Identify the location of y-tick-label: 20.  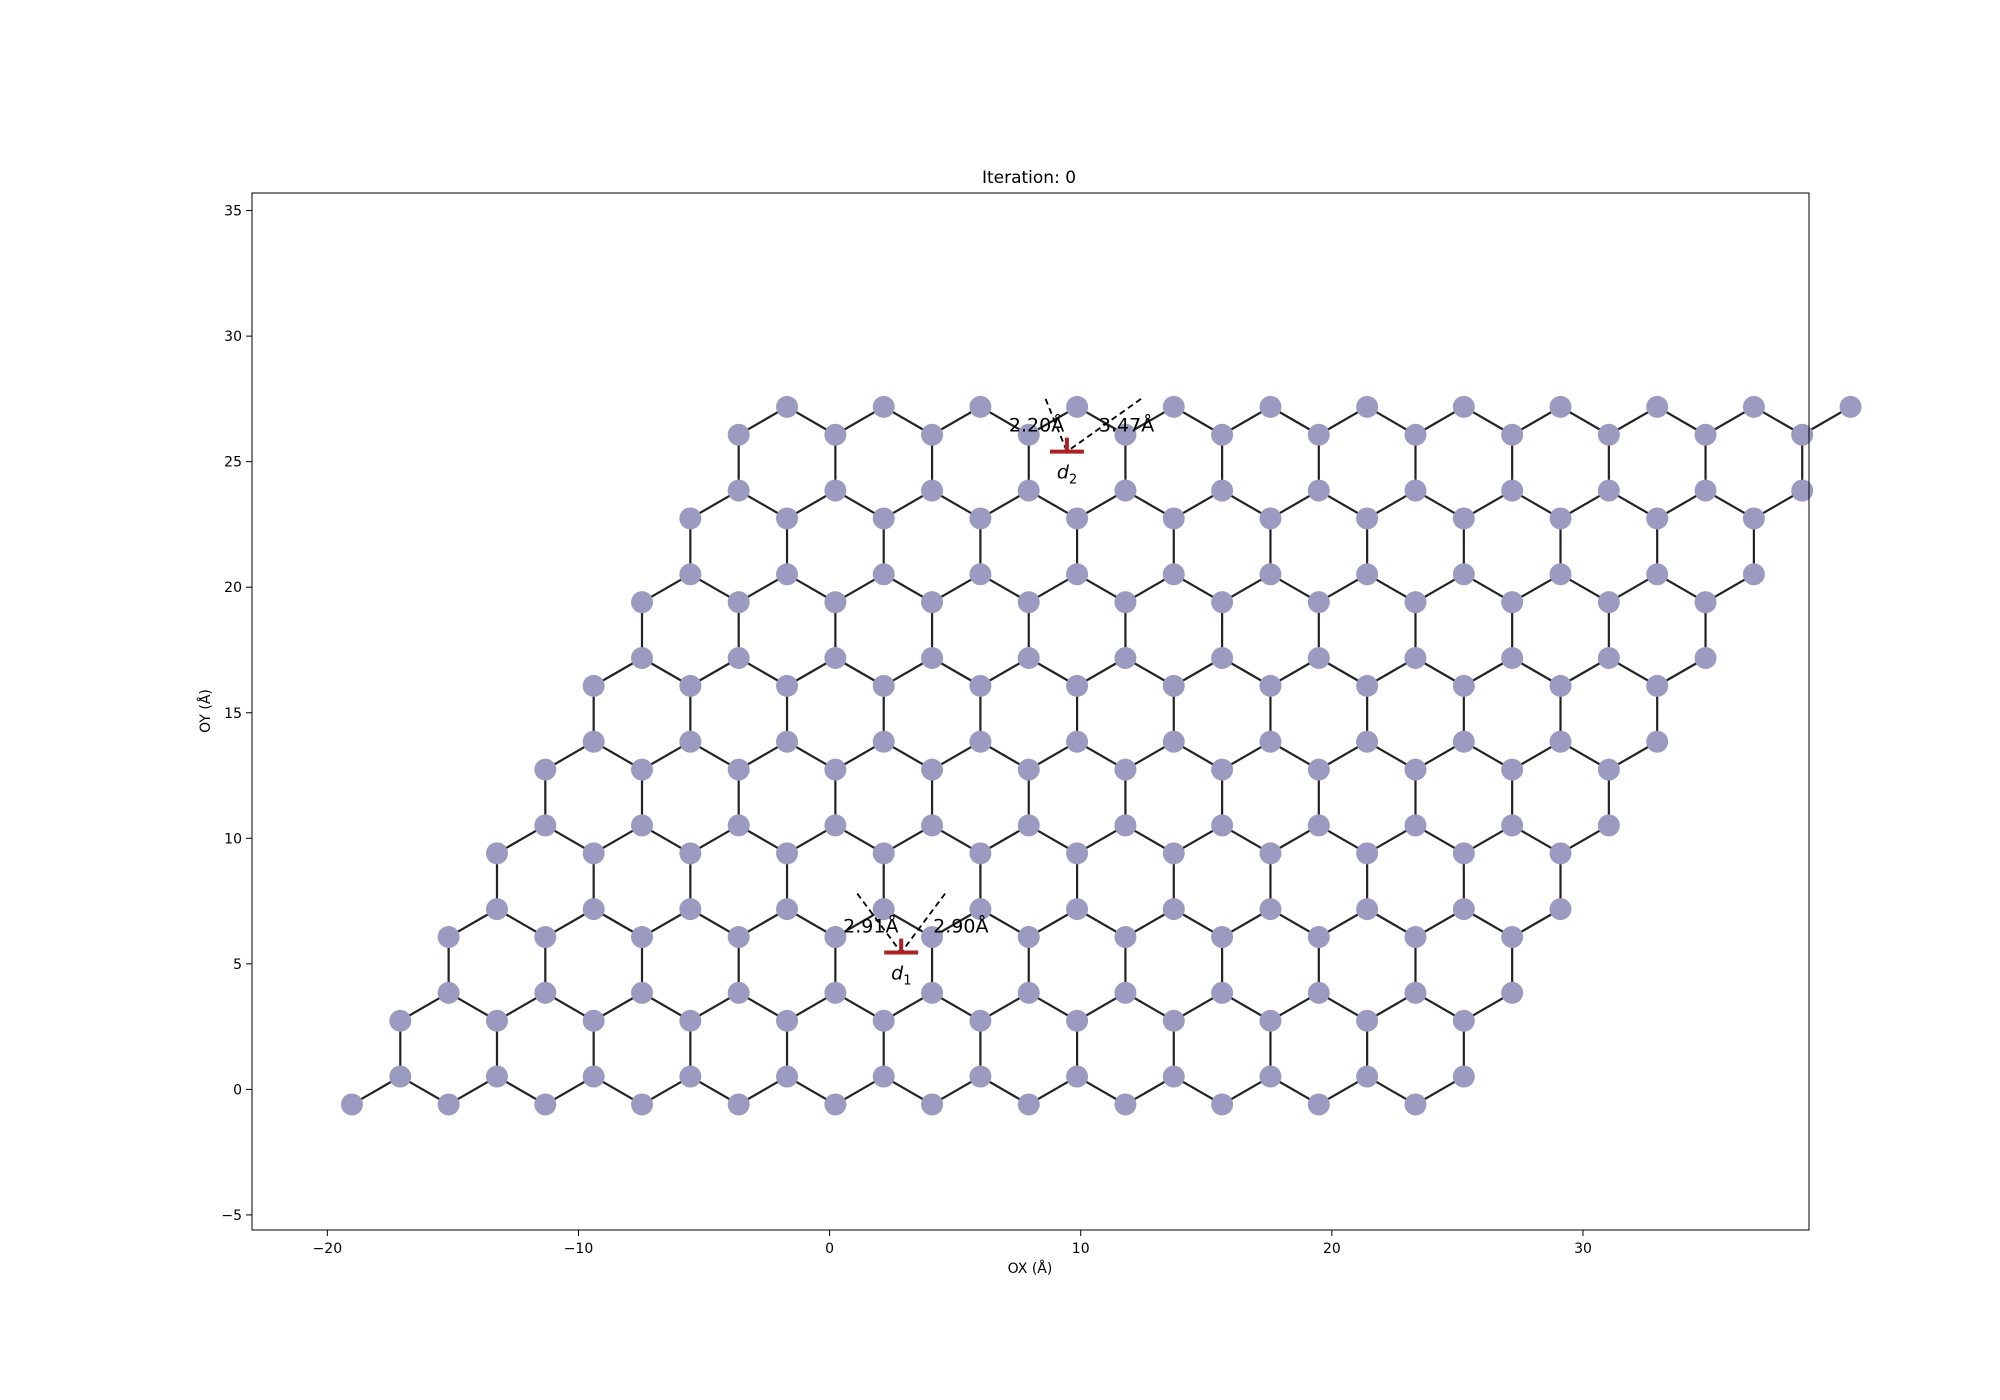
(233, 588).